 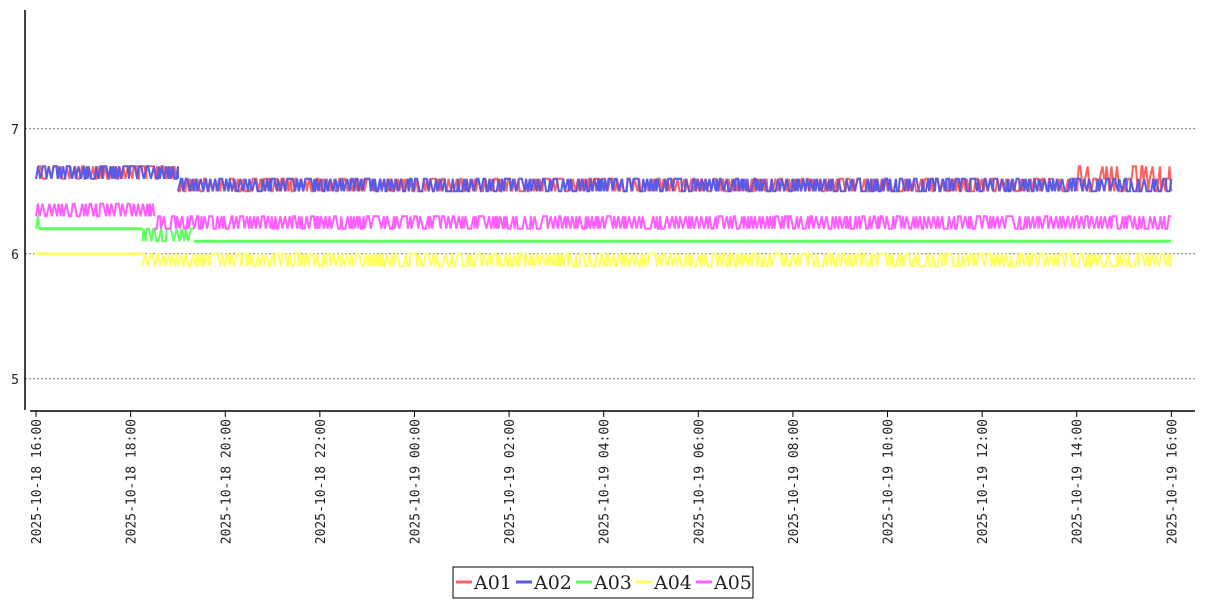 I want to click on legend-label-a04: A04, so click(x=672, y=583).